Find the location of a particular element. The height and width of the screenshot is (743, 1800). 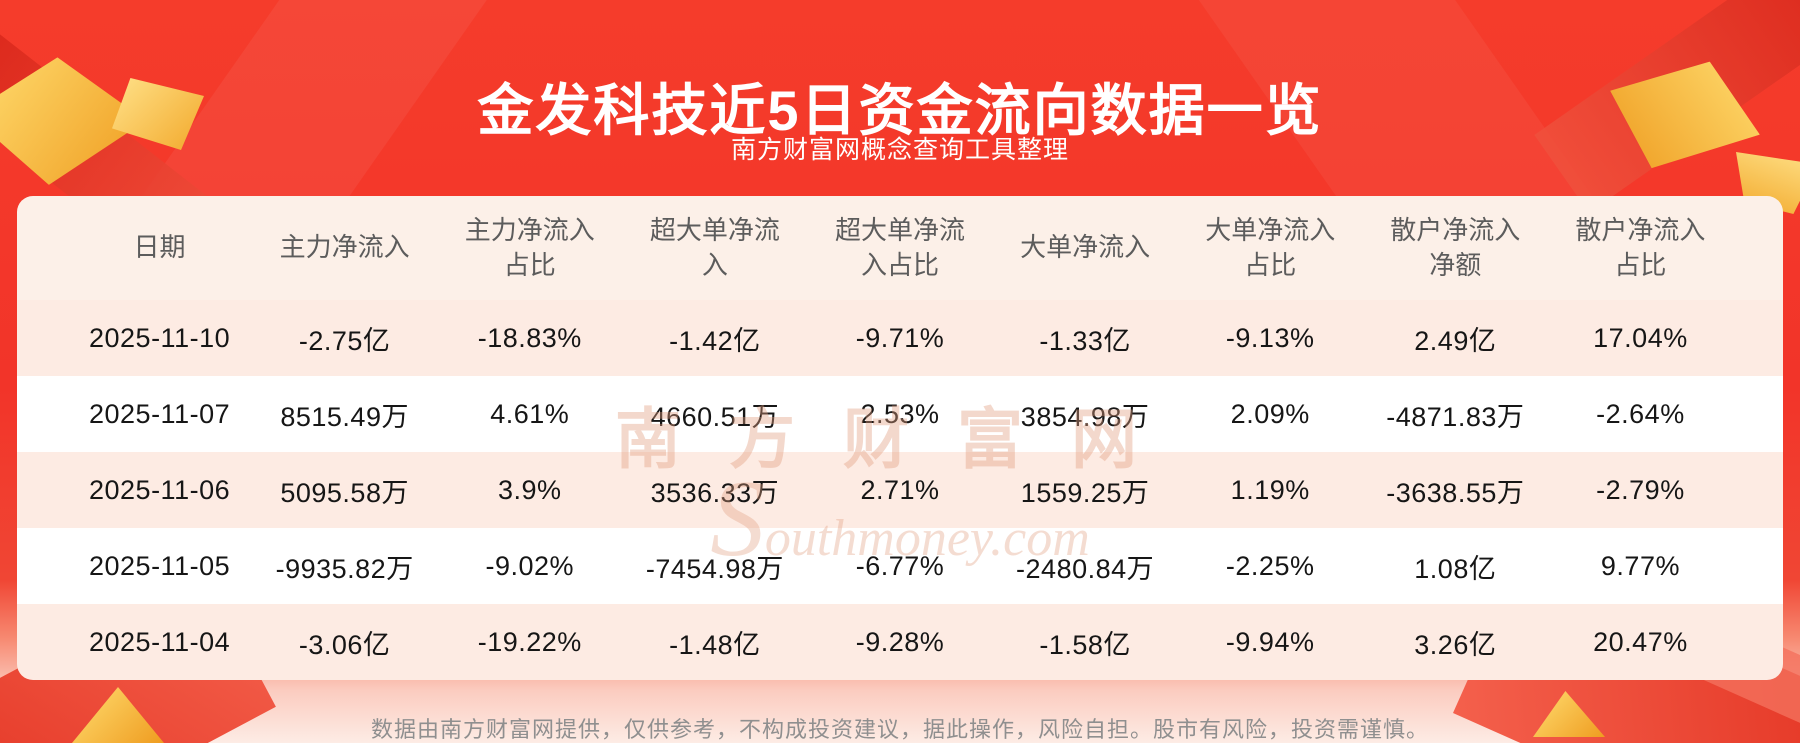

cell-retail-net-inflow: -3638.55万 is located at coordinates (1455, 492).